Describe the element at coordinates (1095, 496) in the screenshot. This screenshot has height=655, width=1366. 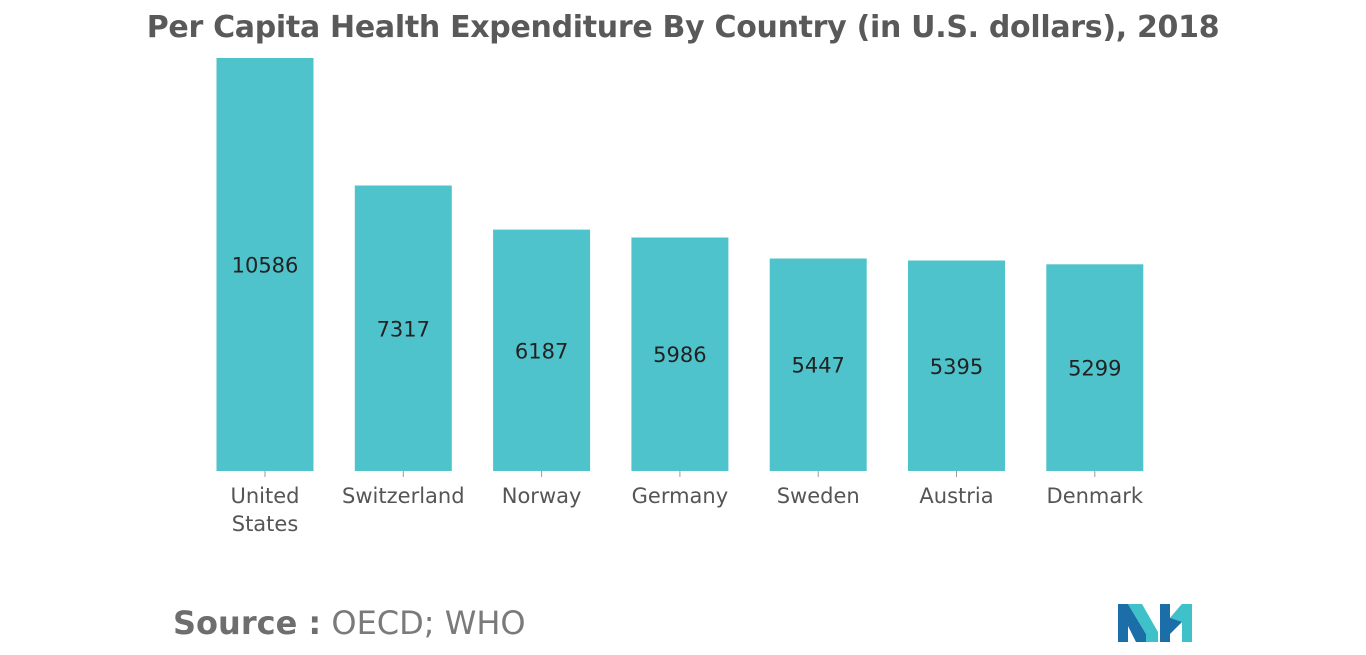
I see `x-tick-label: Denmark` at that location.